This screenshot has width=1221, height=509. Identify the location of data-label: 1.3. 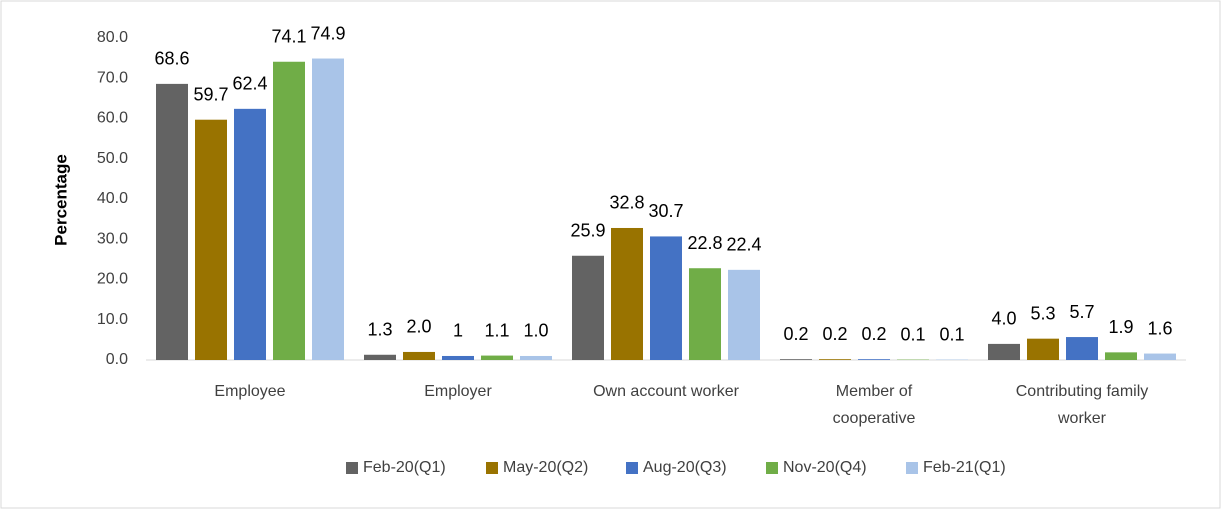
(379, 330).